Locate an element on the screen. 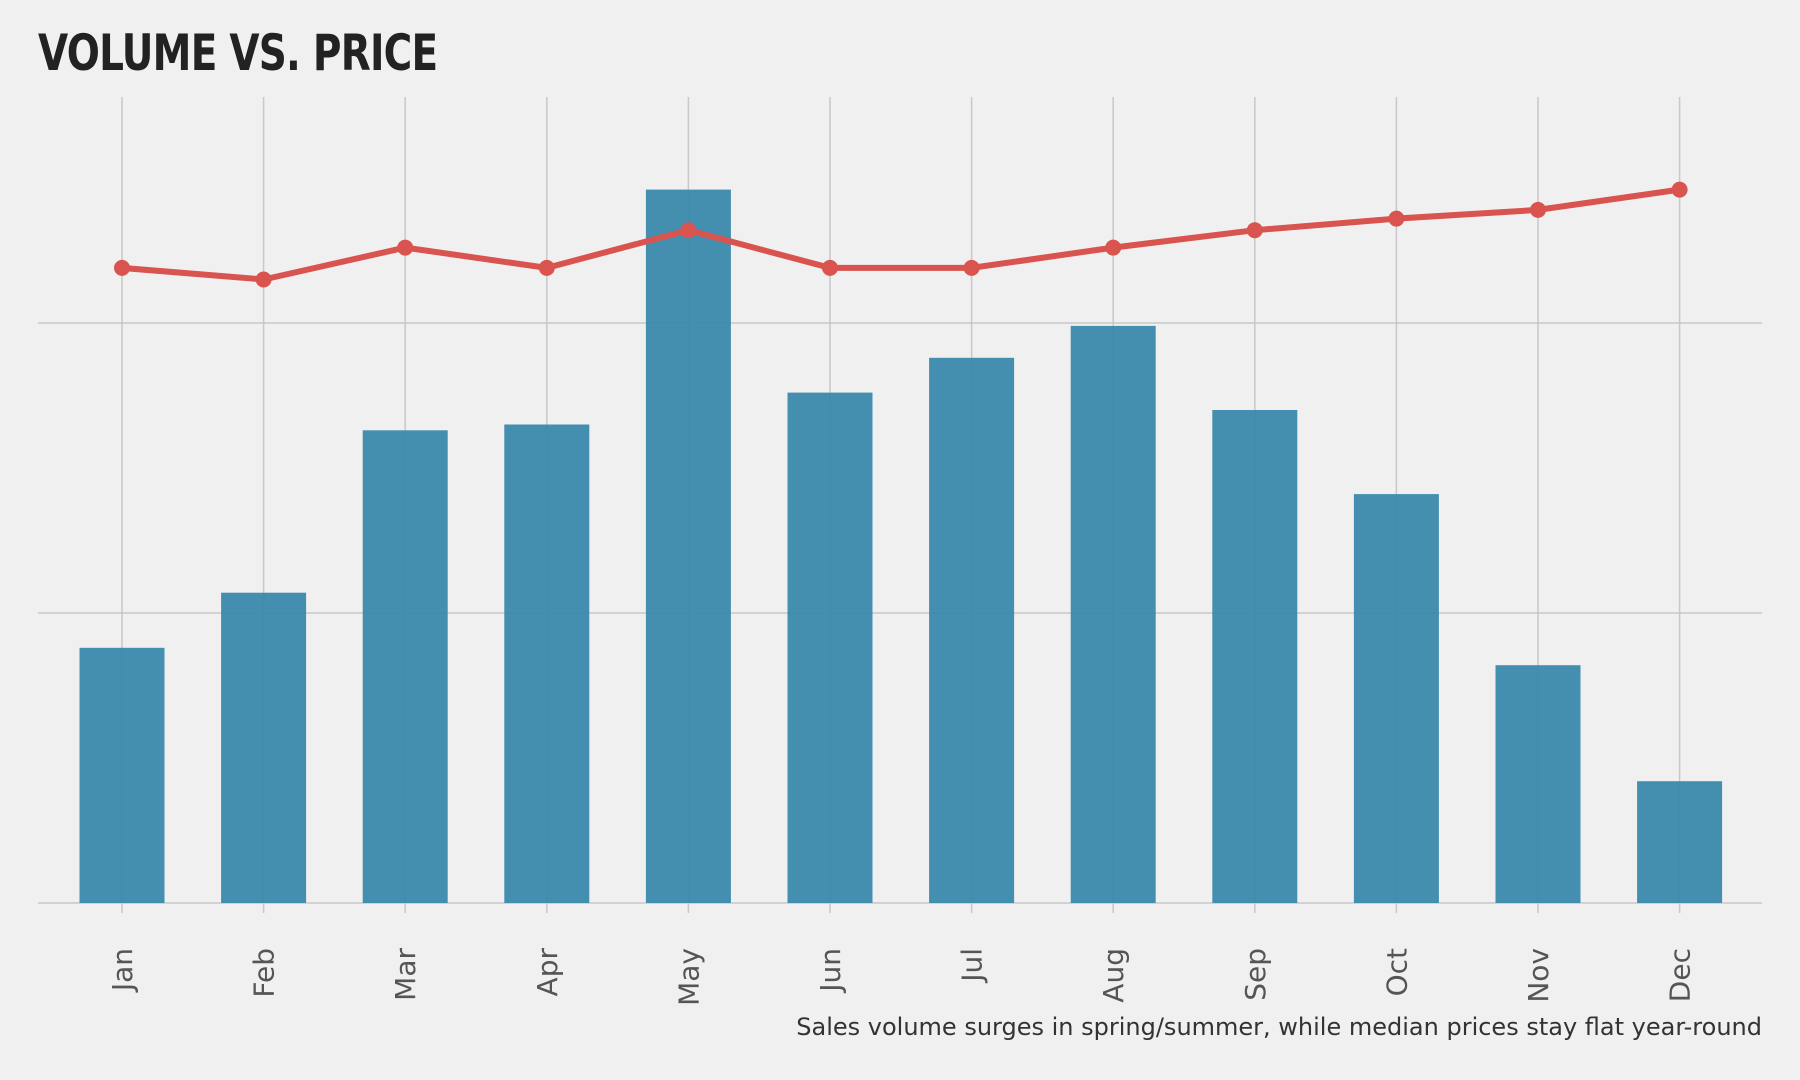 This screenshot has width=1800, height=1080. x-tick-label: Jan is located at coordinates (122, 970).